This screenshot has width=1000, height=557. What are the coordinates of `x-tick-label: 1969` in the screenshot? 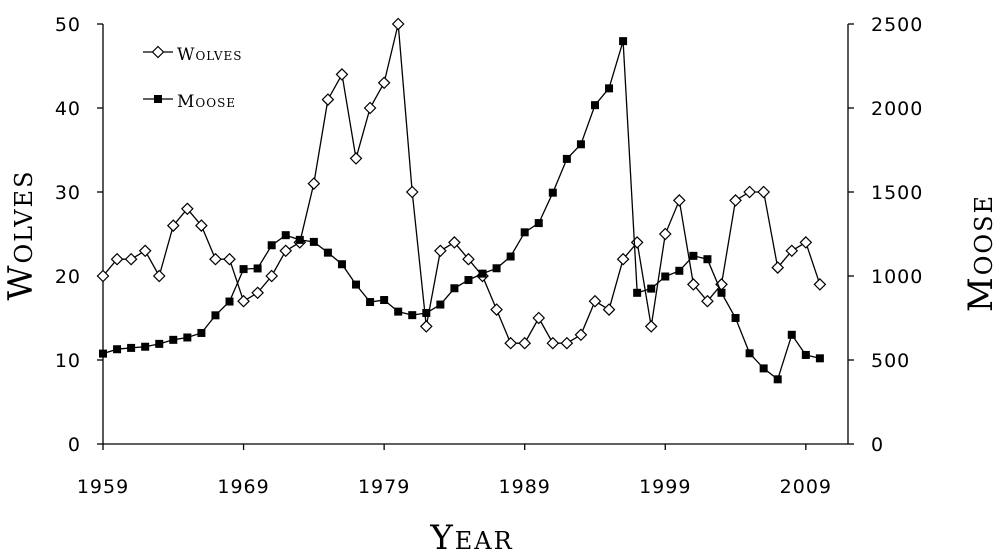 It's located at (243, 487).